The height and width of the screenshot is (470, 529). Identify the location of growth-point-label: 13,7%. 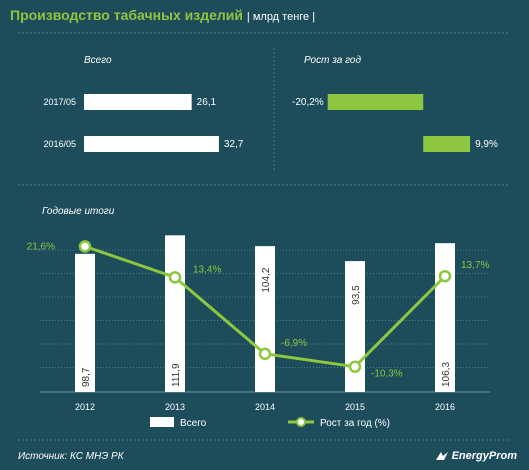
(475, 265).